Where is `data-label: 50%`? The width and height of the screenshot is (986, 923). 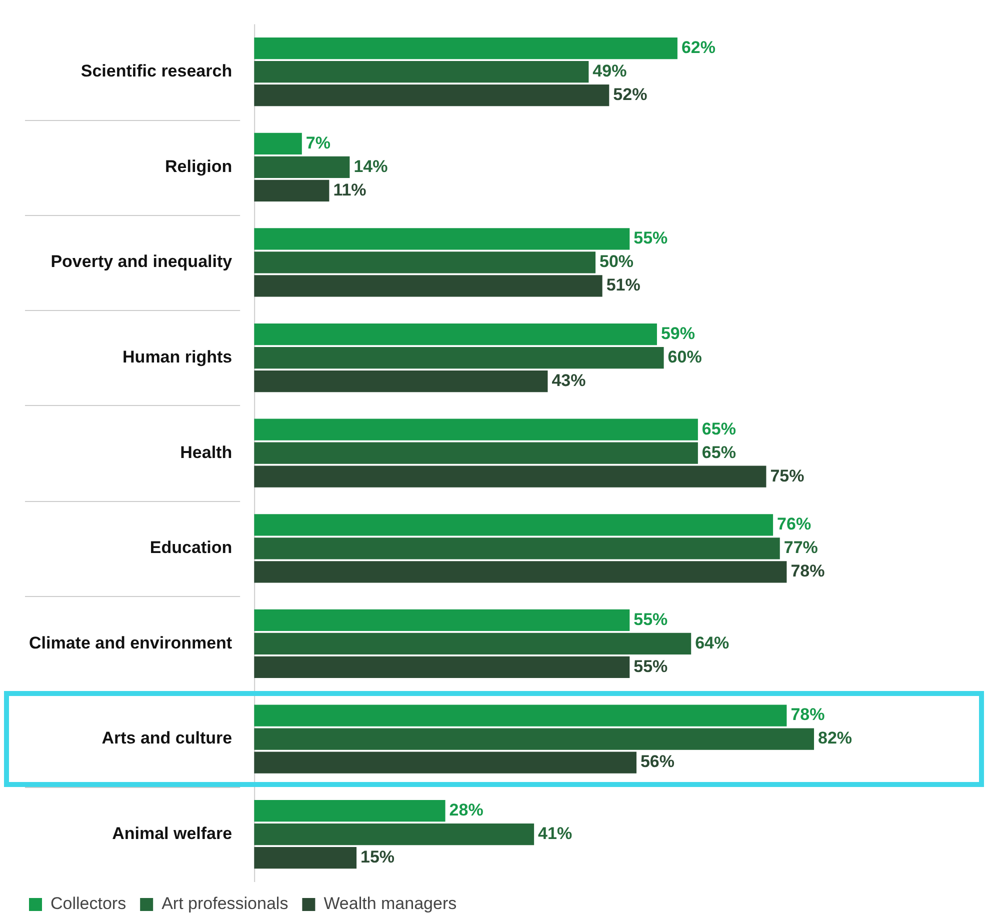
data-label: 50% is located at coordinates (617, 262).